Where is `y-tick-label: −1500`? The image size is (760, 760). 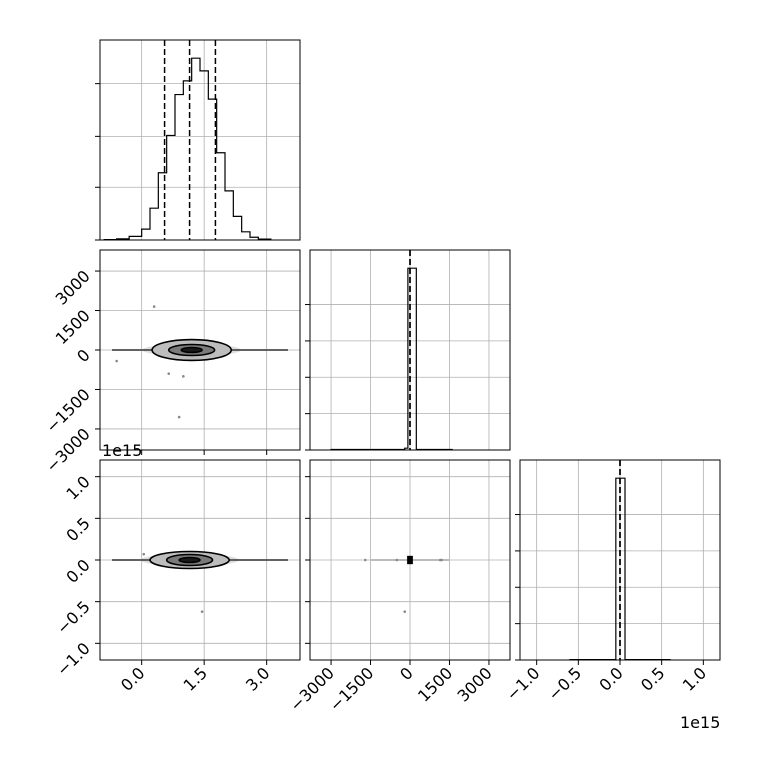
y-tick-label: −1500 is located at coordinates (68, 411).